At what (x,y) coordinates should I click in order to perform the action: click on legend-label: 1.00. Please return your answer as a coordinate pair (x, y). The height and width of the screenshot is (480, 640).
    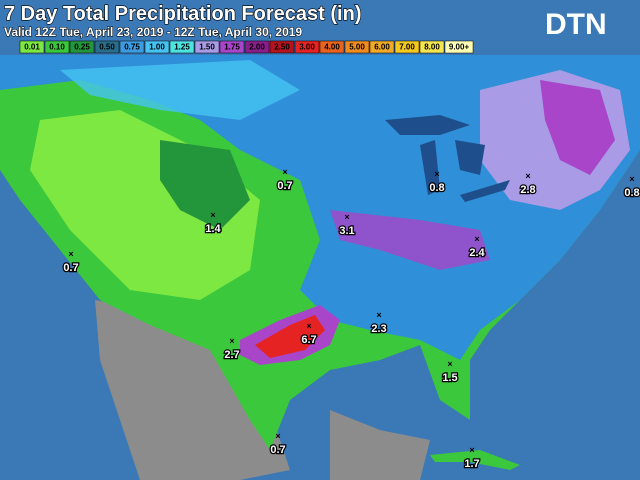
    Looking at the image, I should click on (157, 47).